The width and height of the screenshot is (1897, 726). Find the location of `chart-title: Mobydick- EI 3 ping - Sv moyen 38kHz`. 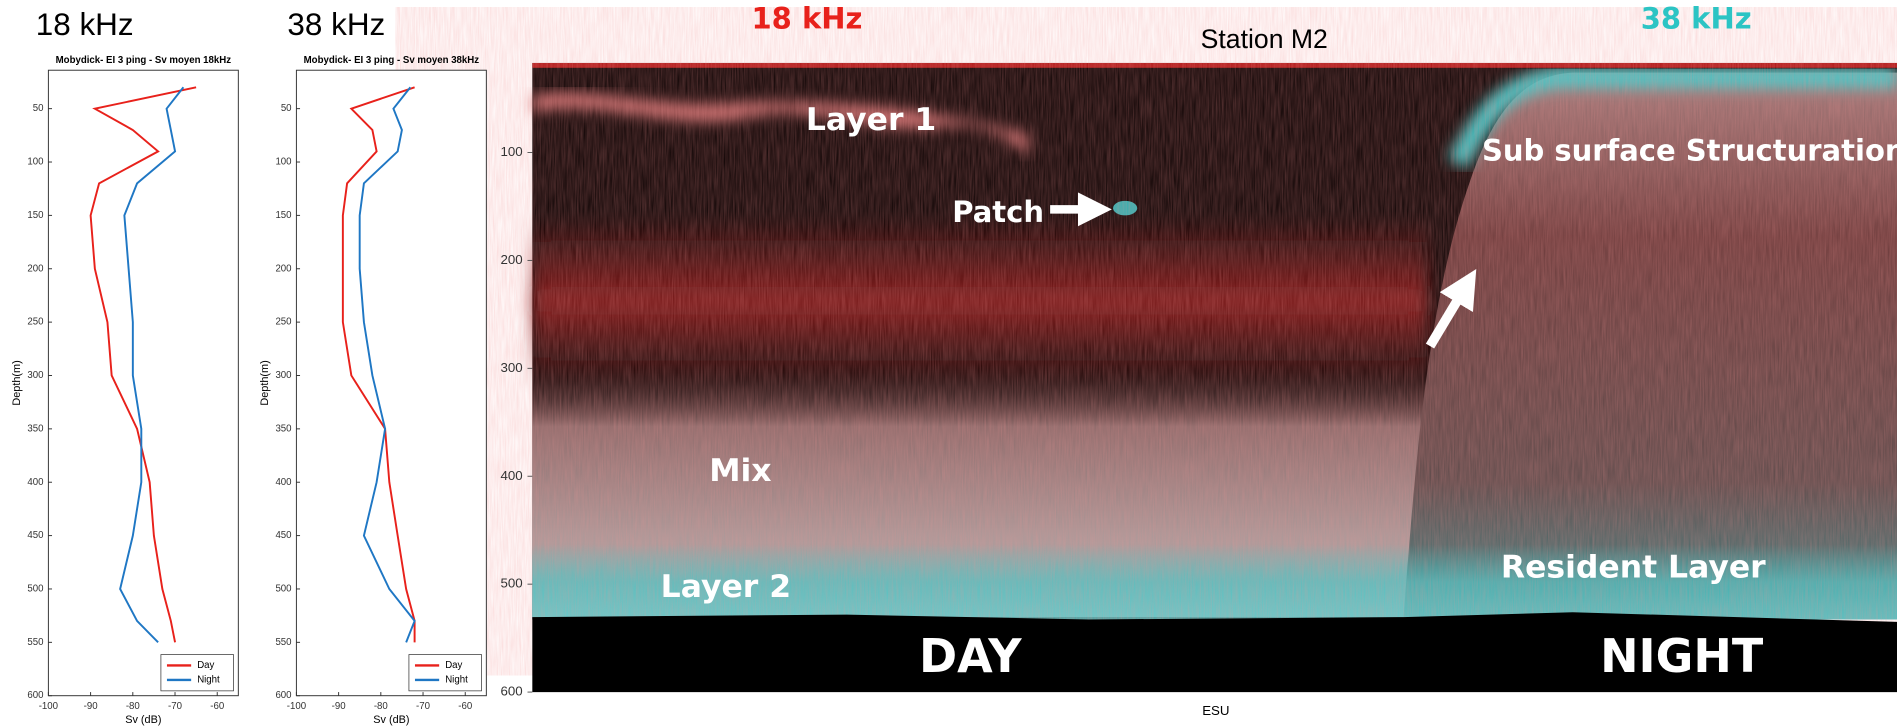

chart-title: Mobydick- EI 3 ping - Sv moyen 38kHz is located at coordinates (392, 60).